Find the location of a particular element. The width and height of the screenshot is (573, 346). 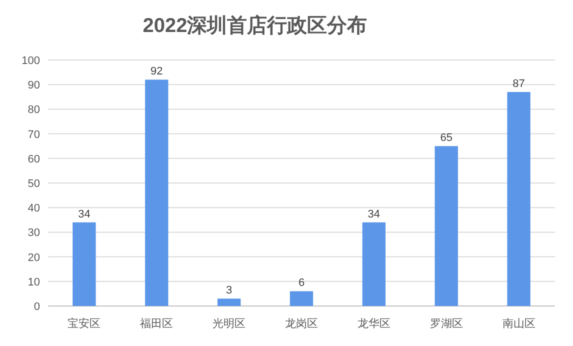

data-label: 87 is located at coordinates (518, 84).